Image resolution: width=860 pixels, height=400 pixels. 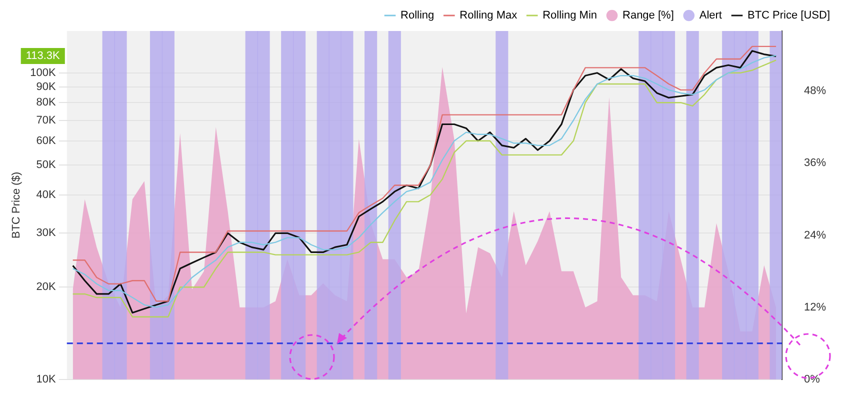 I want to click on legend-label: Rolling Max, so click(x=489, y=16).